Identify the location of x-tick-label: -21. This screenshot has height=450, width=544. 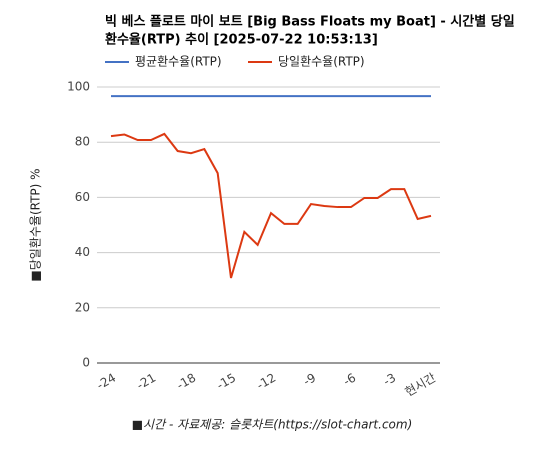
(146, 382).